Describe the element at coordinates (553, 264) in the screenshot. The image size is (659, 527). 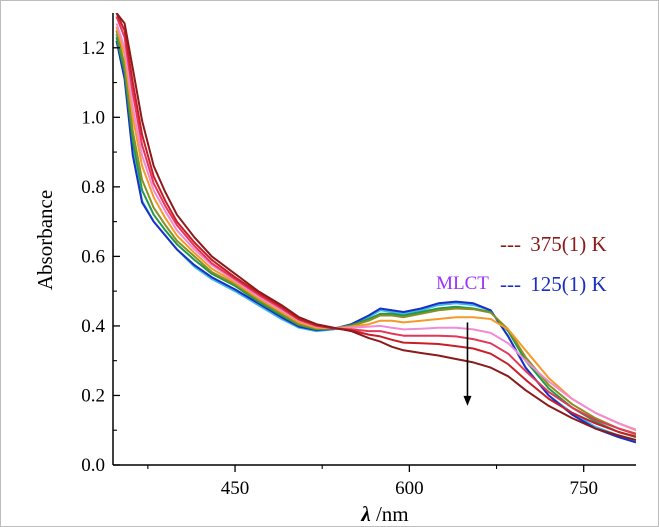
I see `legend: --- 375(1) K --- 125(1) K` at that location.